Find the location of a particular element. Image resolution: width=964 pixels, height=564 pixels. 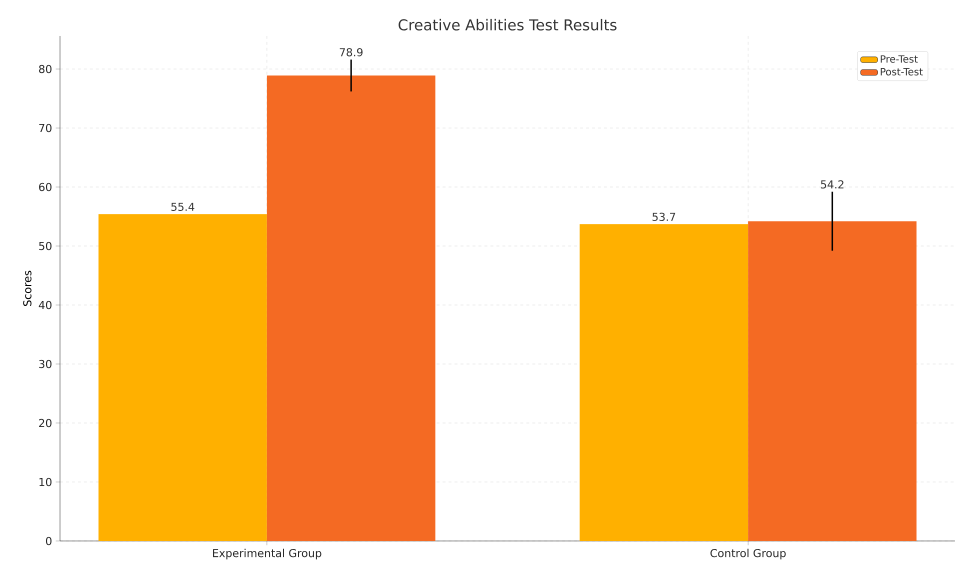

y-tick-label: 30 is located at coordinates (45, 364).